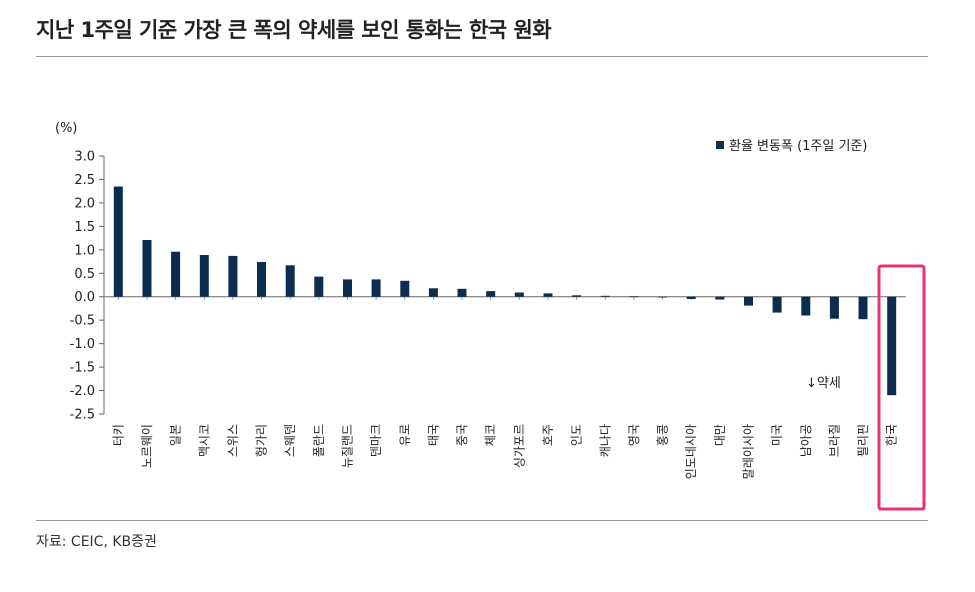 The image size is (975, 592). What do you see at coordinates (405, 288) in the screenshot?
I see `bar-유로` at bounding box center [405, 288].